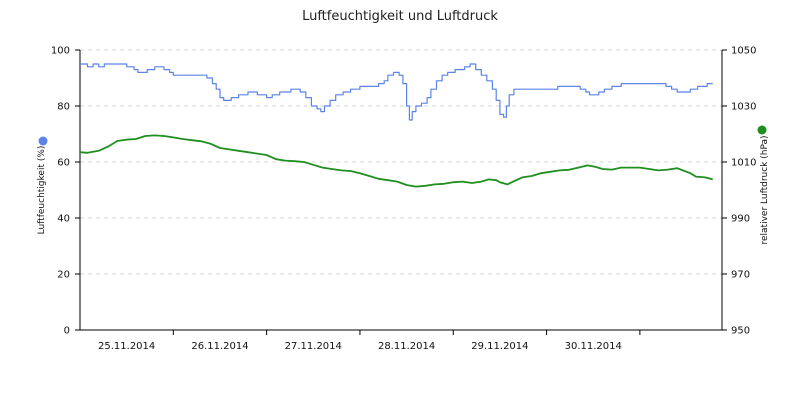 The height and width of the screenshot is (400, 800). I want to click on x-tick-label: 27.11.2014, so click(313, 346).